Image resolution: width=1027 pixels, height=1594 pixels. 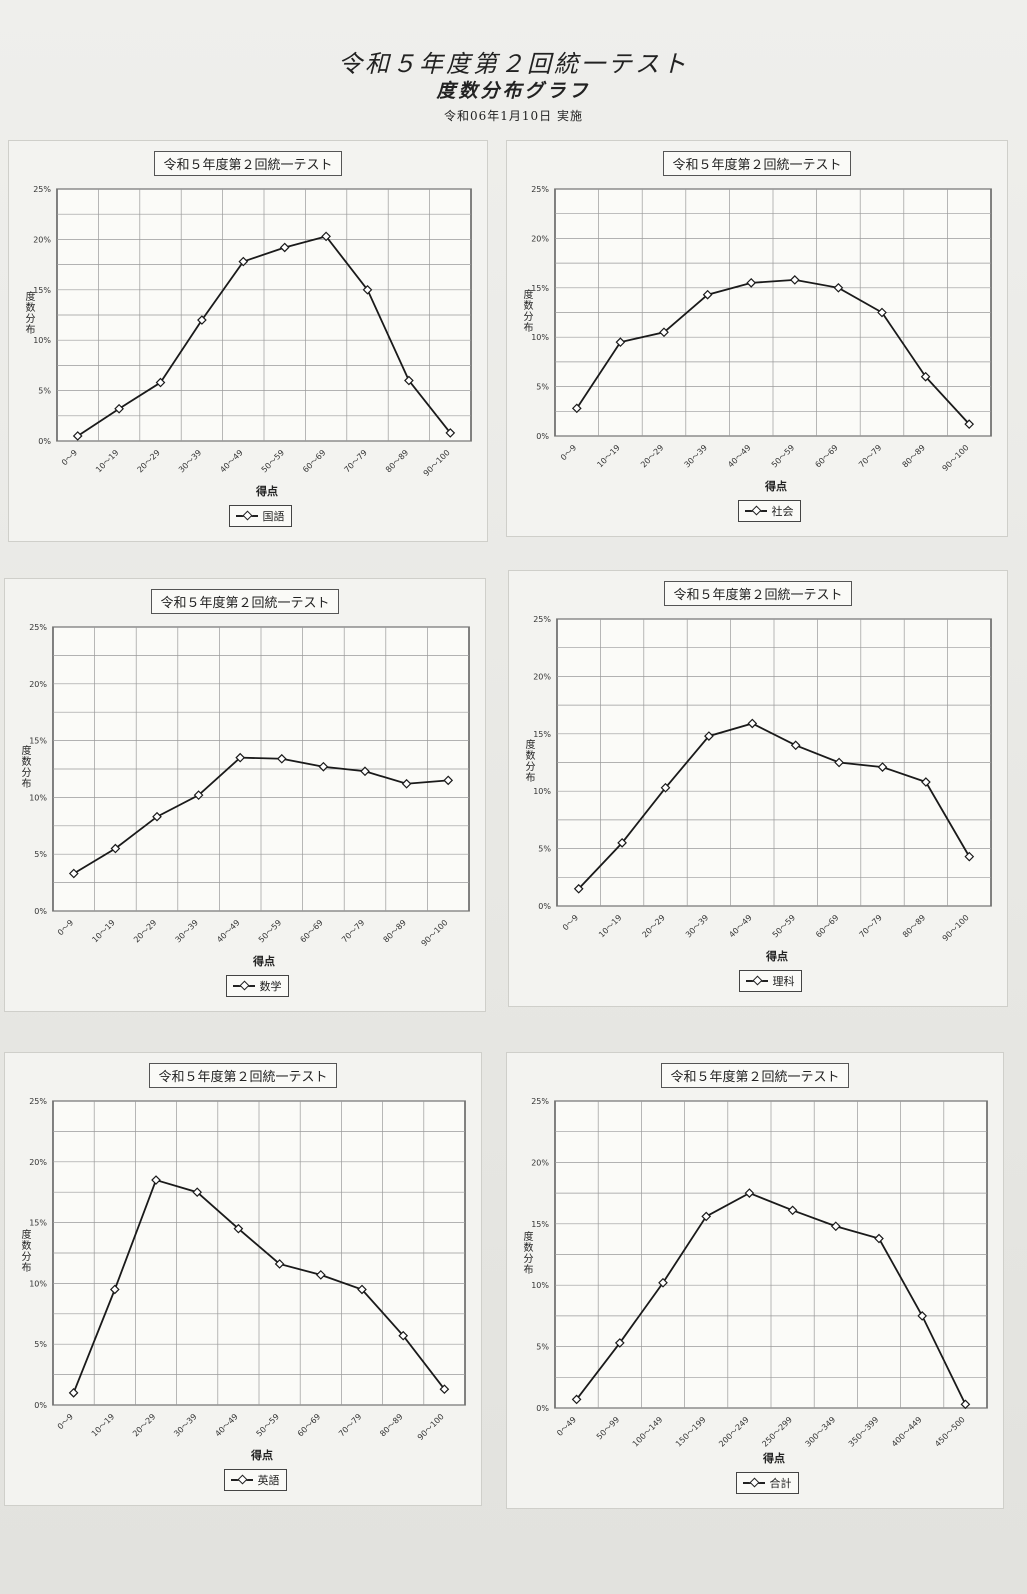 I want to click on legend: 英語, so click(x=255, y=1480).